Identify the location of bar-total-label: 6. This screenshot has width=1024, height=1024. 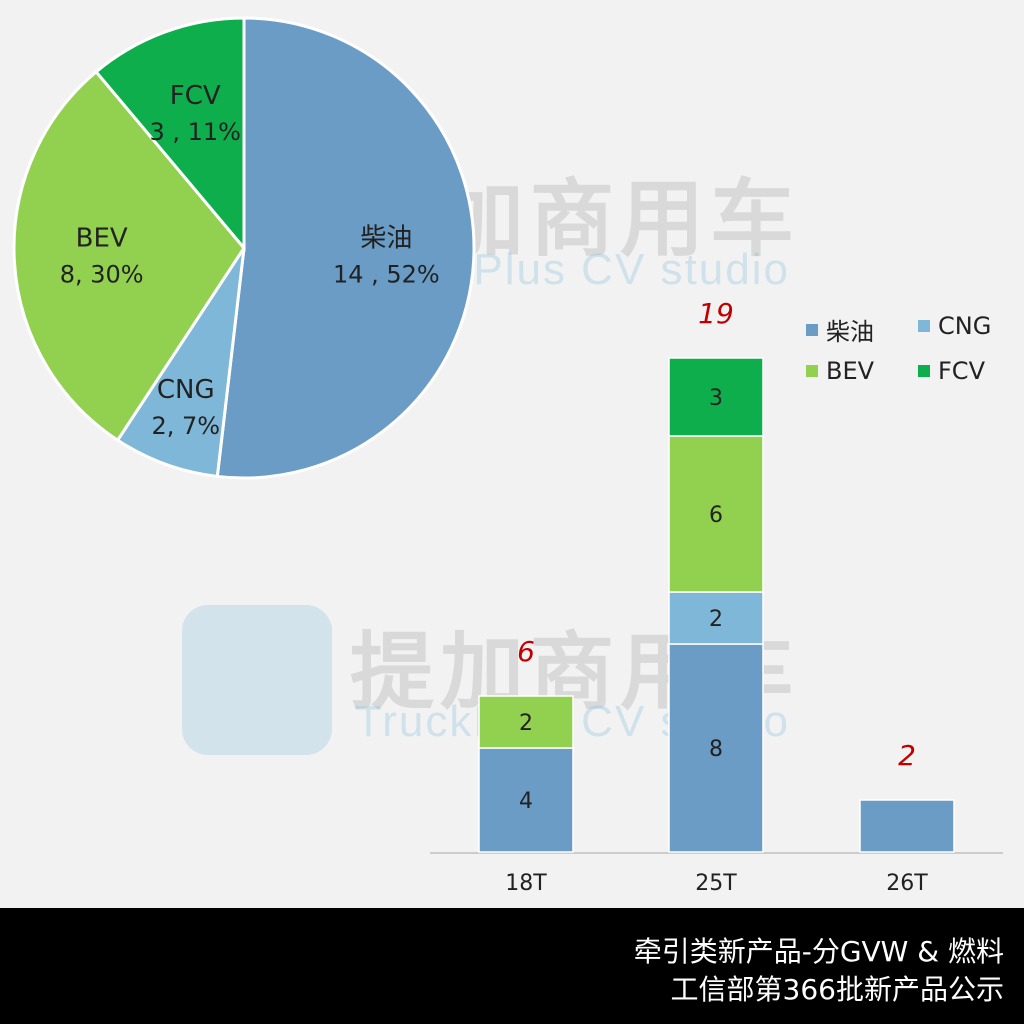
(526, 651).